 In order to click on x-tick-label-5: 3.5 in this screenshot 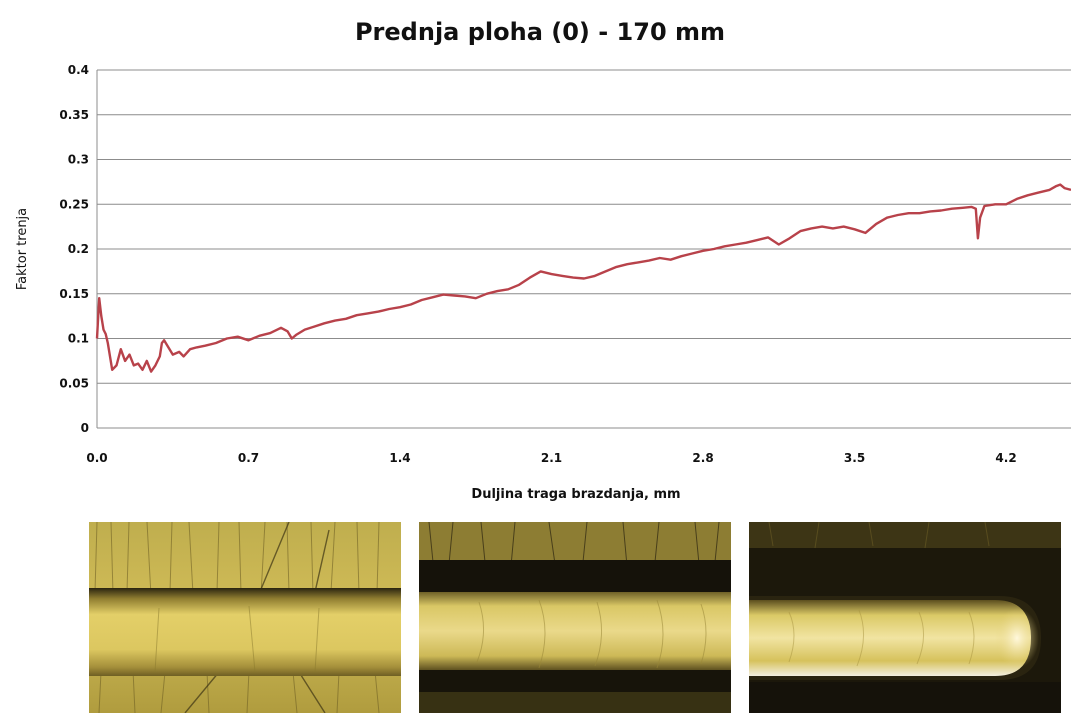, I will do `click(854, 458)`.